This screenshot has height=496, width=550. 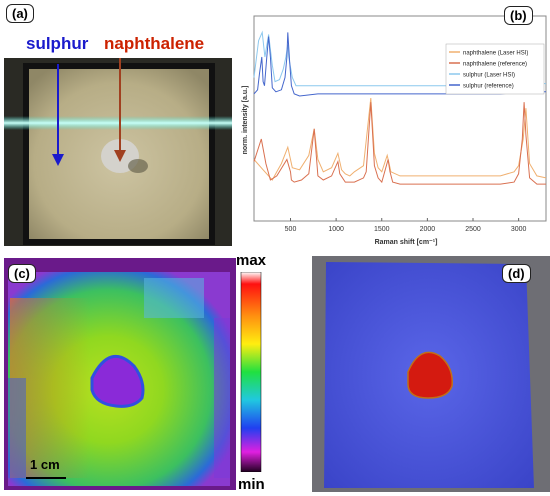 I want to click on x-tick-label: 3000, so click(x=519, y=229).